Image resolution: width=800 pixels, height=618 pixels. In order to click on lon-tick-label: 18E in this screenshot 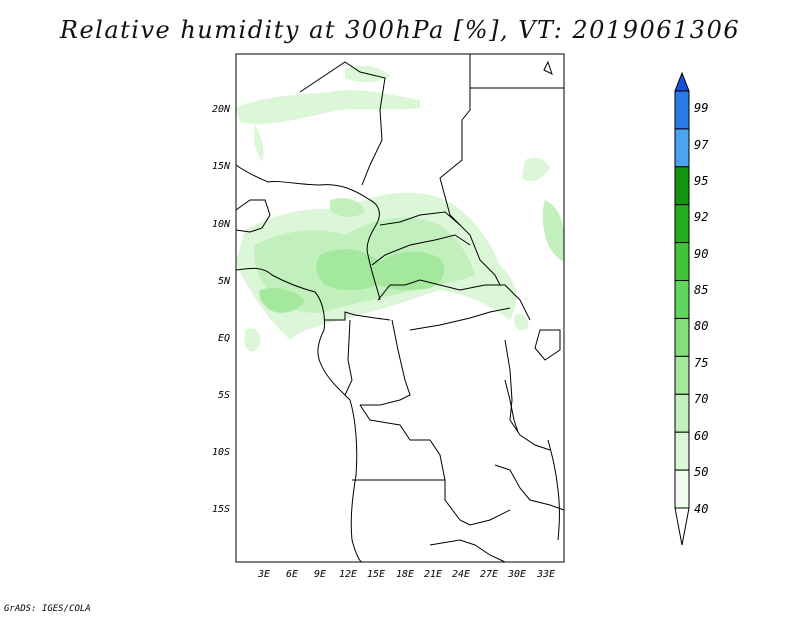, I will do `click(405, 574)`.